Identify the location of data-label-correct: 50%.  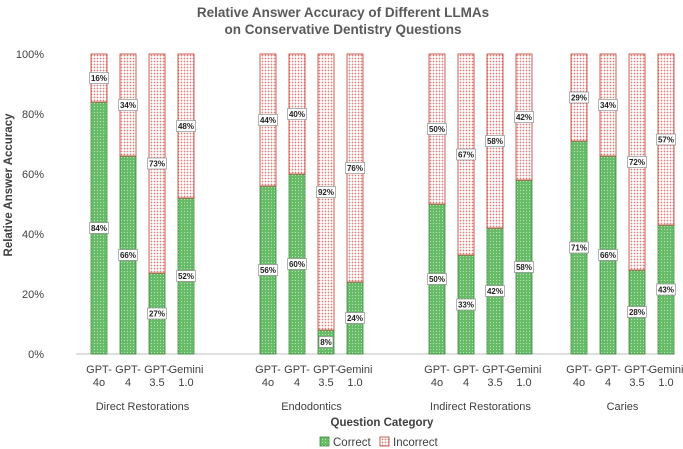
(437, 279).